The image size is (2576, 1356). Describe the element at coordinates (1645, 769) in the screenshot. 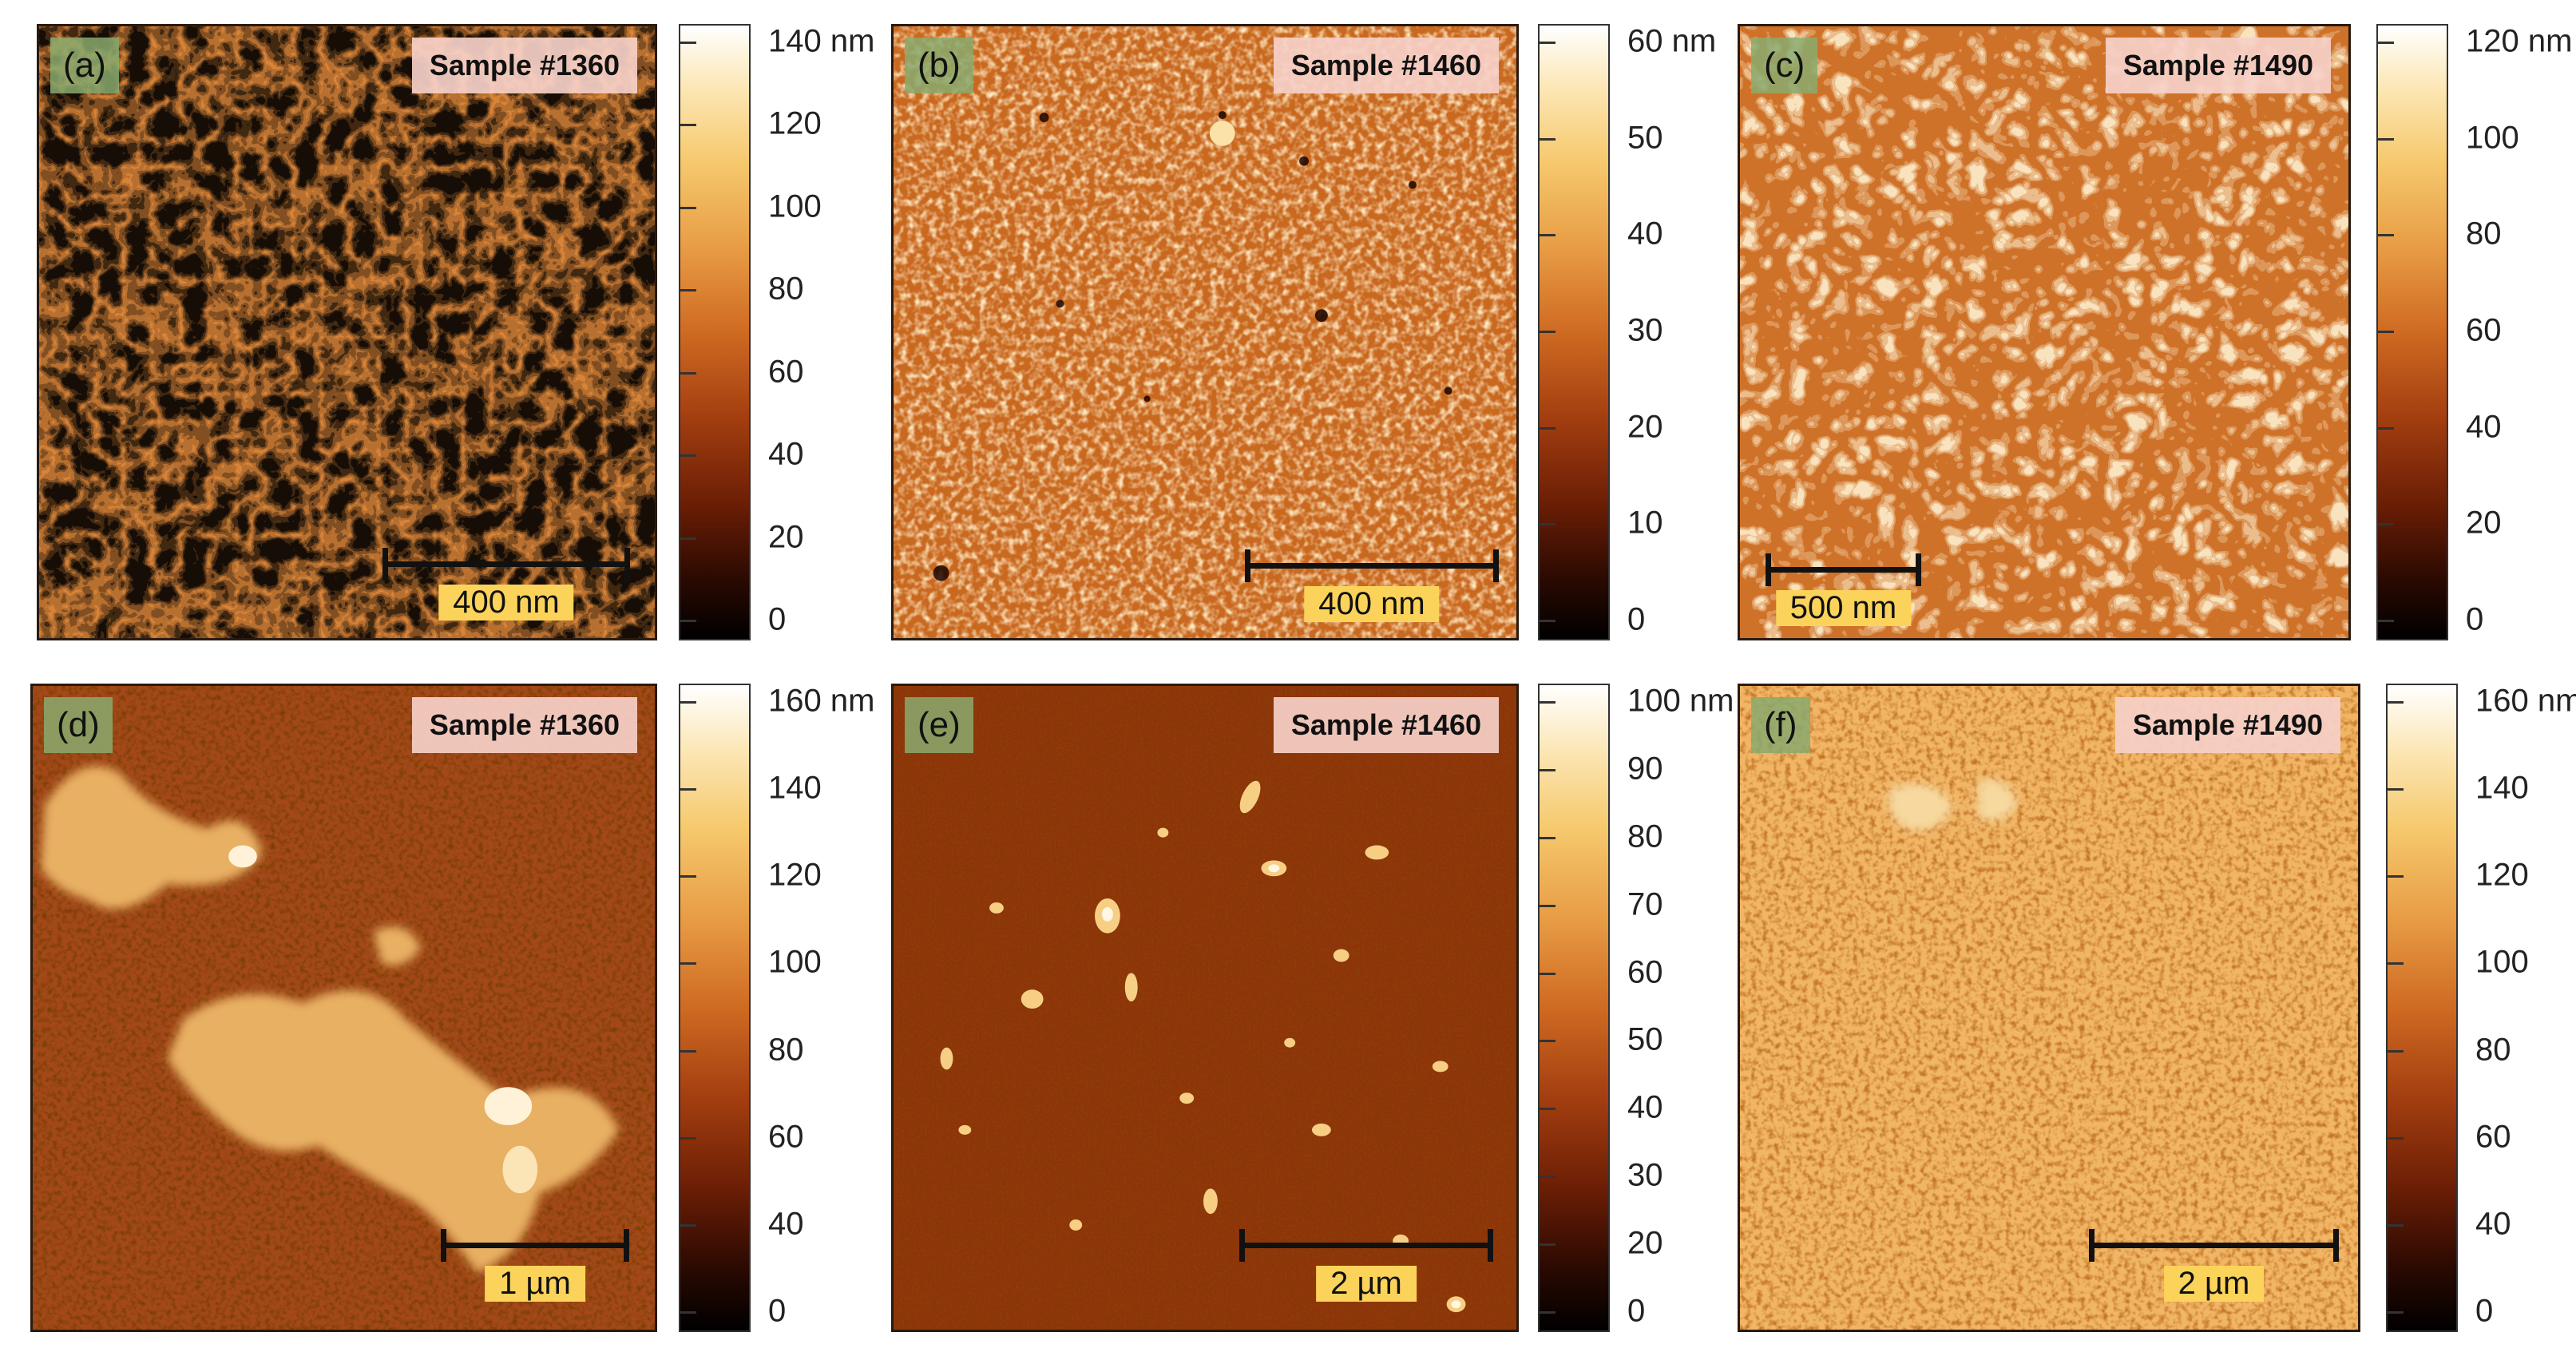

I see `color-scale-tick-label: 90` at that location.